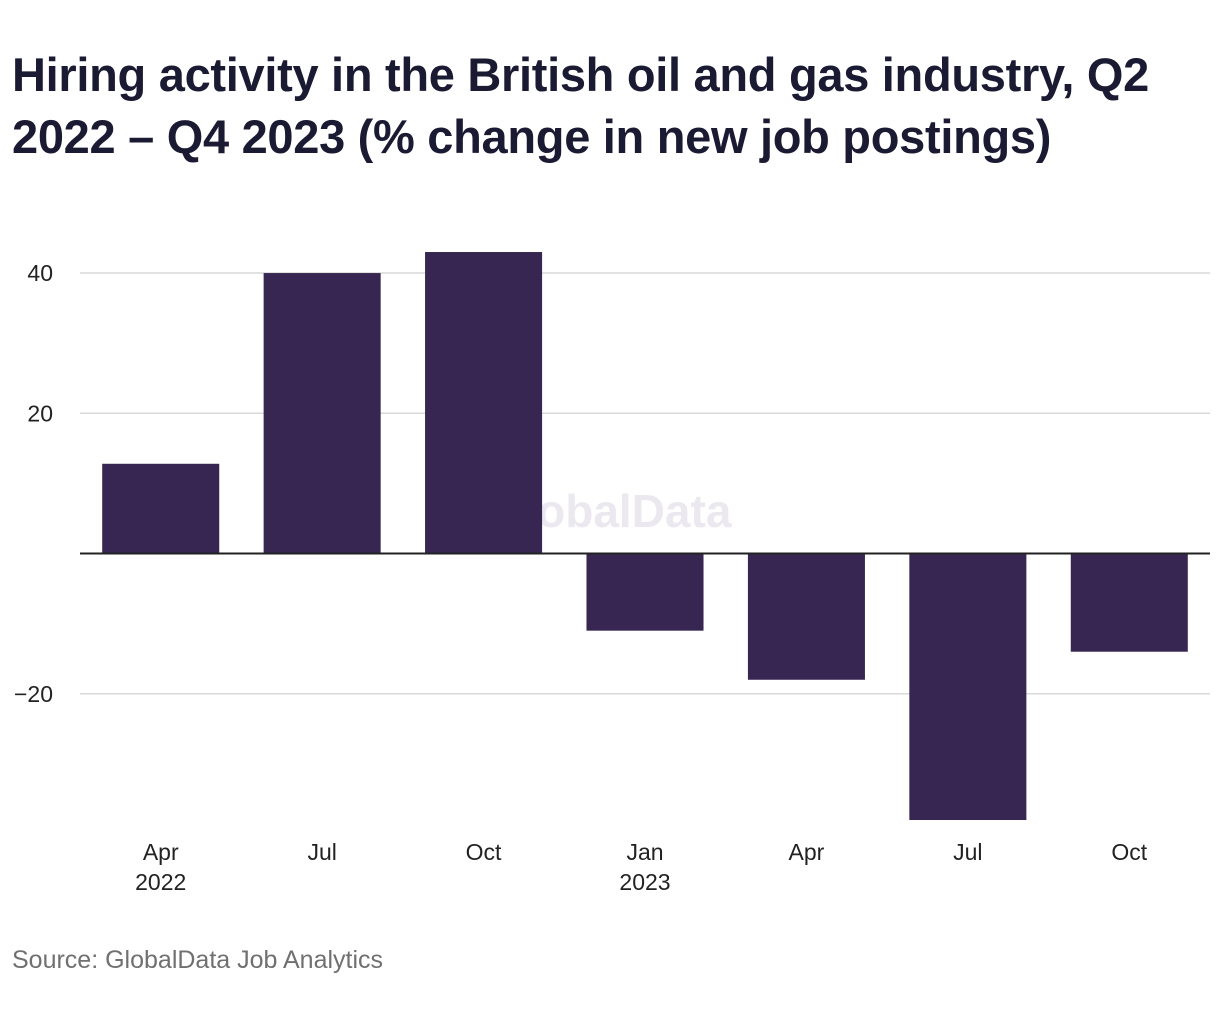 The width and height of the screenshot is (1220, 1020). What do you see at coordinates (641, 867) in the screenshot?
I see `x-axis-ticks: Apr 2022 Jul Oct Jan 2023 Apr Jul Oct` at bounding box center [641, 867].